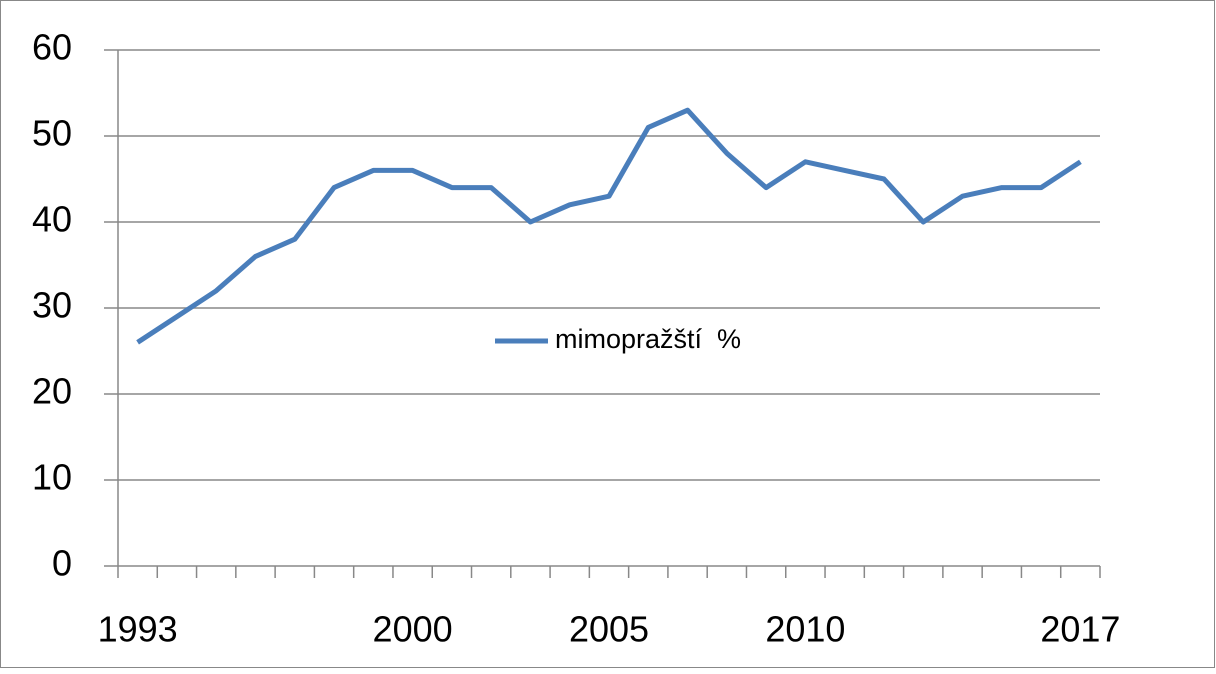 This screenshot has height=674, width=1216. I want to click on x-tick-label: 2010, so click(805, 629).